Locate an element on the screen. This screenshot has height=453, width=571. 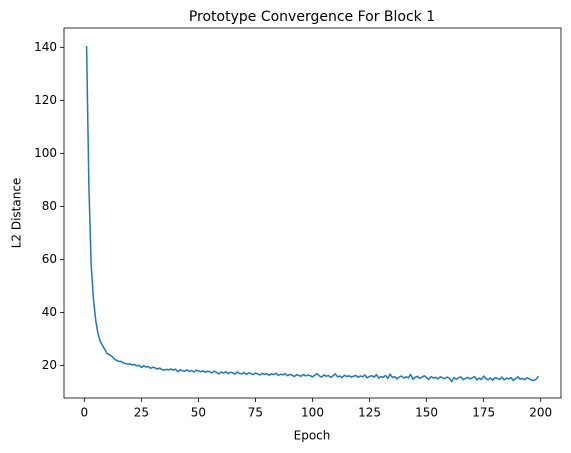
y-tick-label: 120 is located at coordinates (45, 100).